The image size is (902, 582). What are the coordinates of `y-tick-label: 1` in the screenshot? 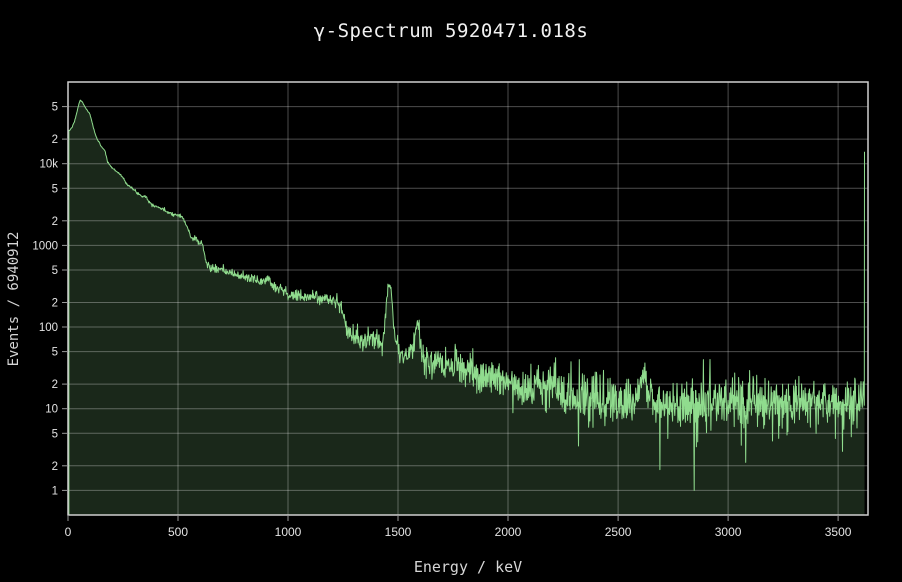 It's located at (55, 491).